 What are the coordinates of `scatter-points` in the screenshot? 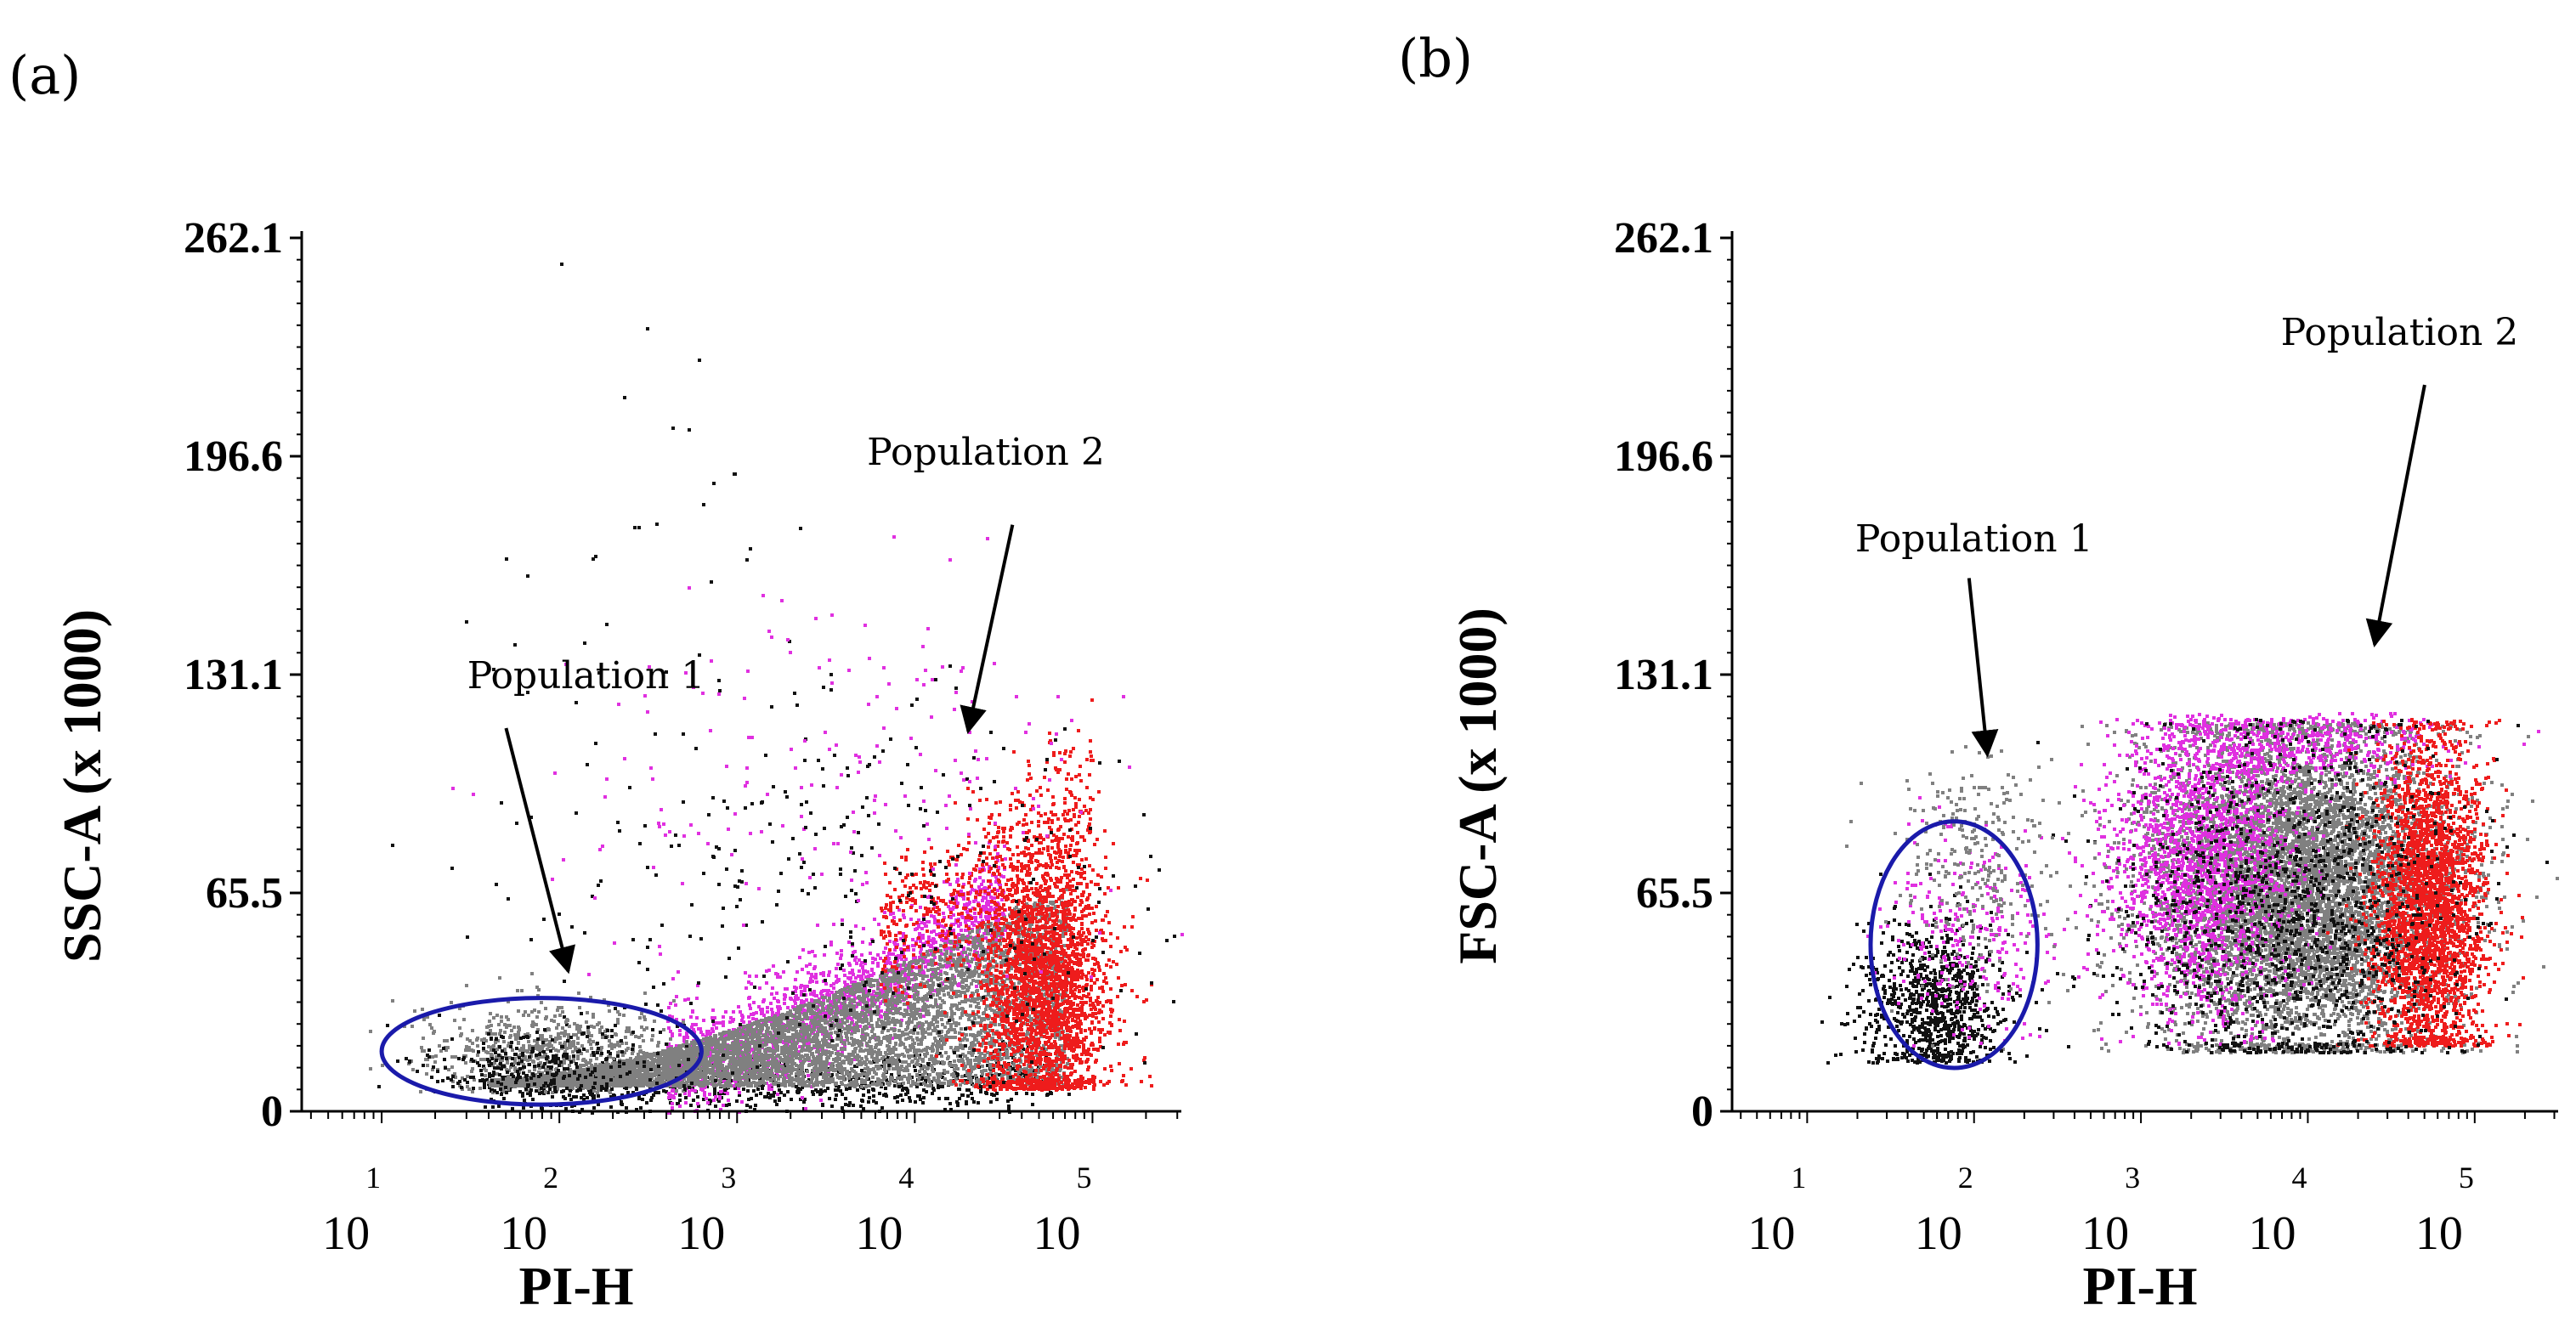 It's located at (2189, 888).